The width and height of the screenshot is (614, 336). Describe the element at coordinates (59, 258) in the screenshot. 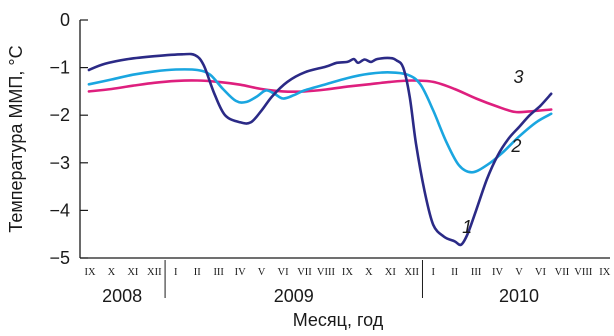

I see `y-tick-label: −5` at that location.